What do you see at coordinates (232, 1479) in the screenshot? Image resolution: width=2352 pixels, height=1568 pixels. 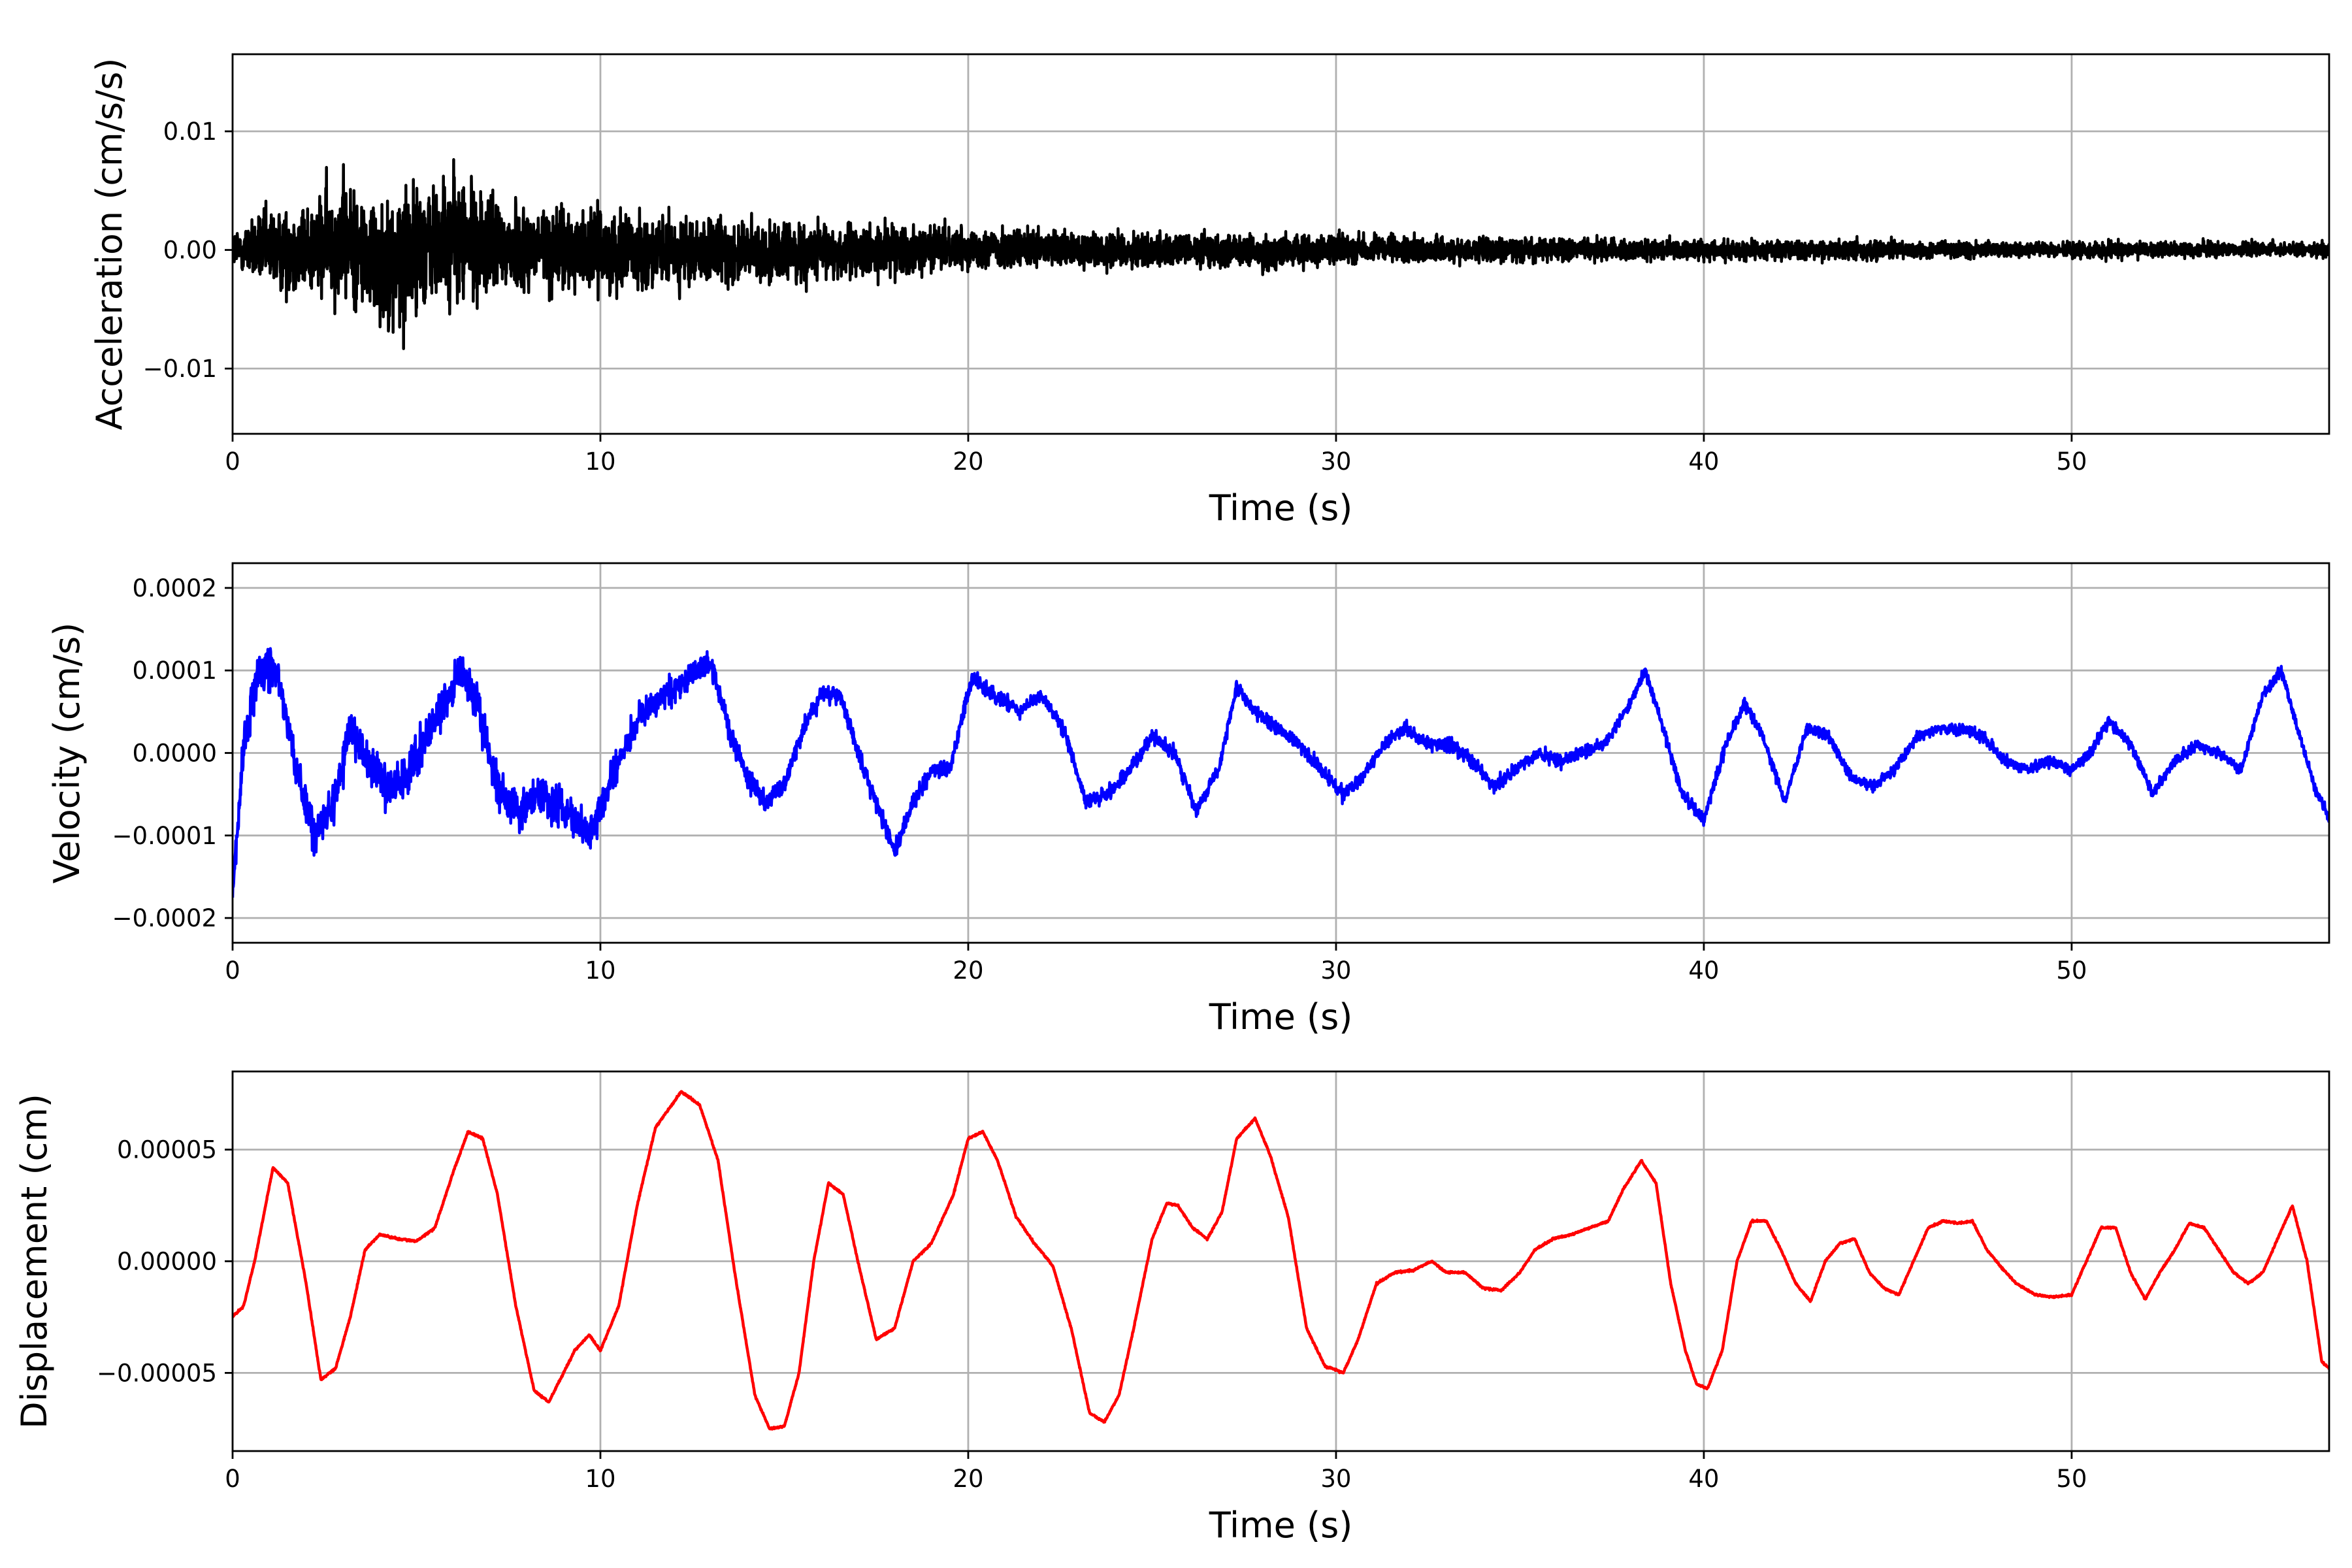 I see `displacement-x-tick-label-0: 0` at bounding box center [232, 1479].